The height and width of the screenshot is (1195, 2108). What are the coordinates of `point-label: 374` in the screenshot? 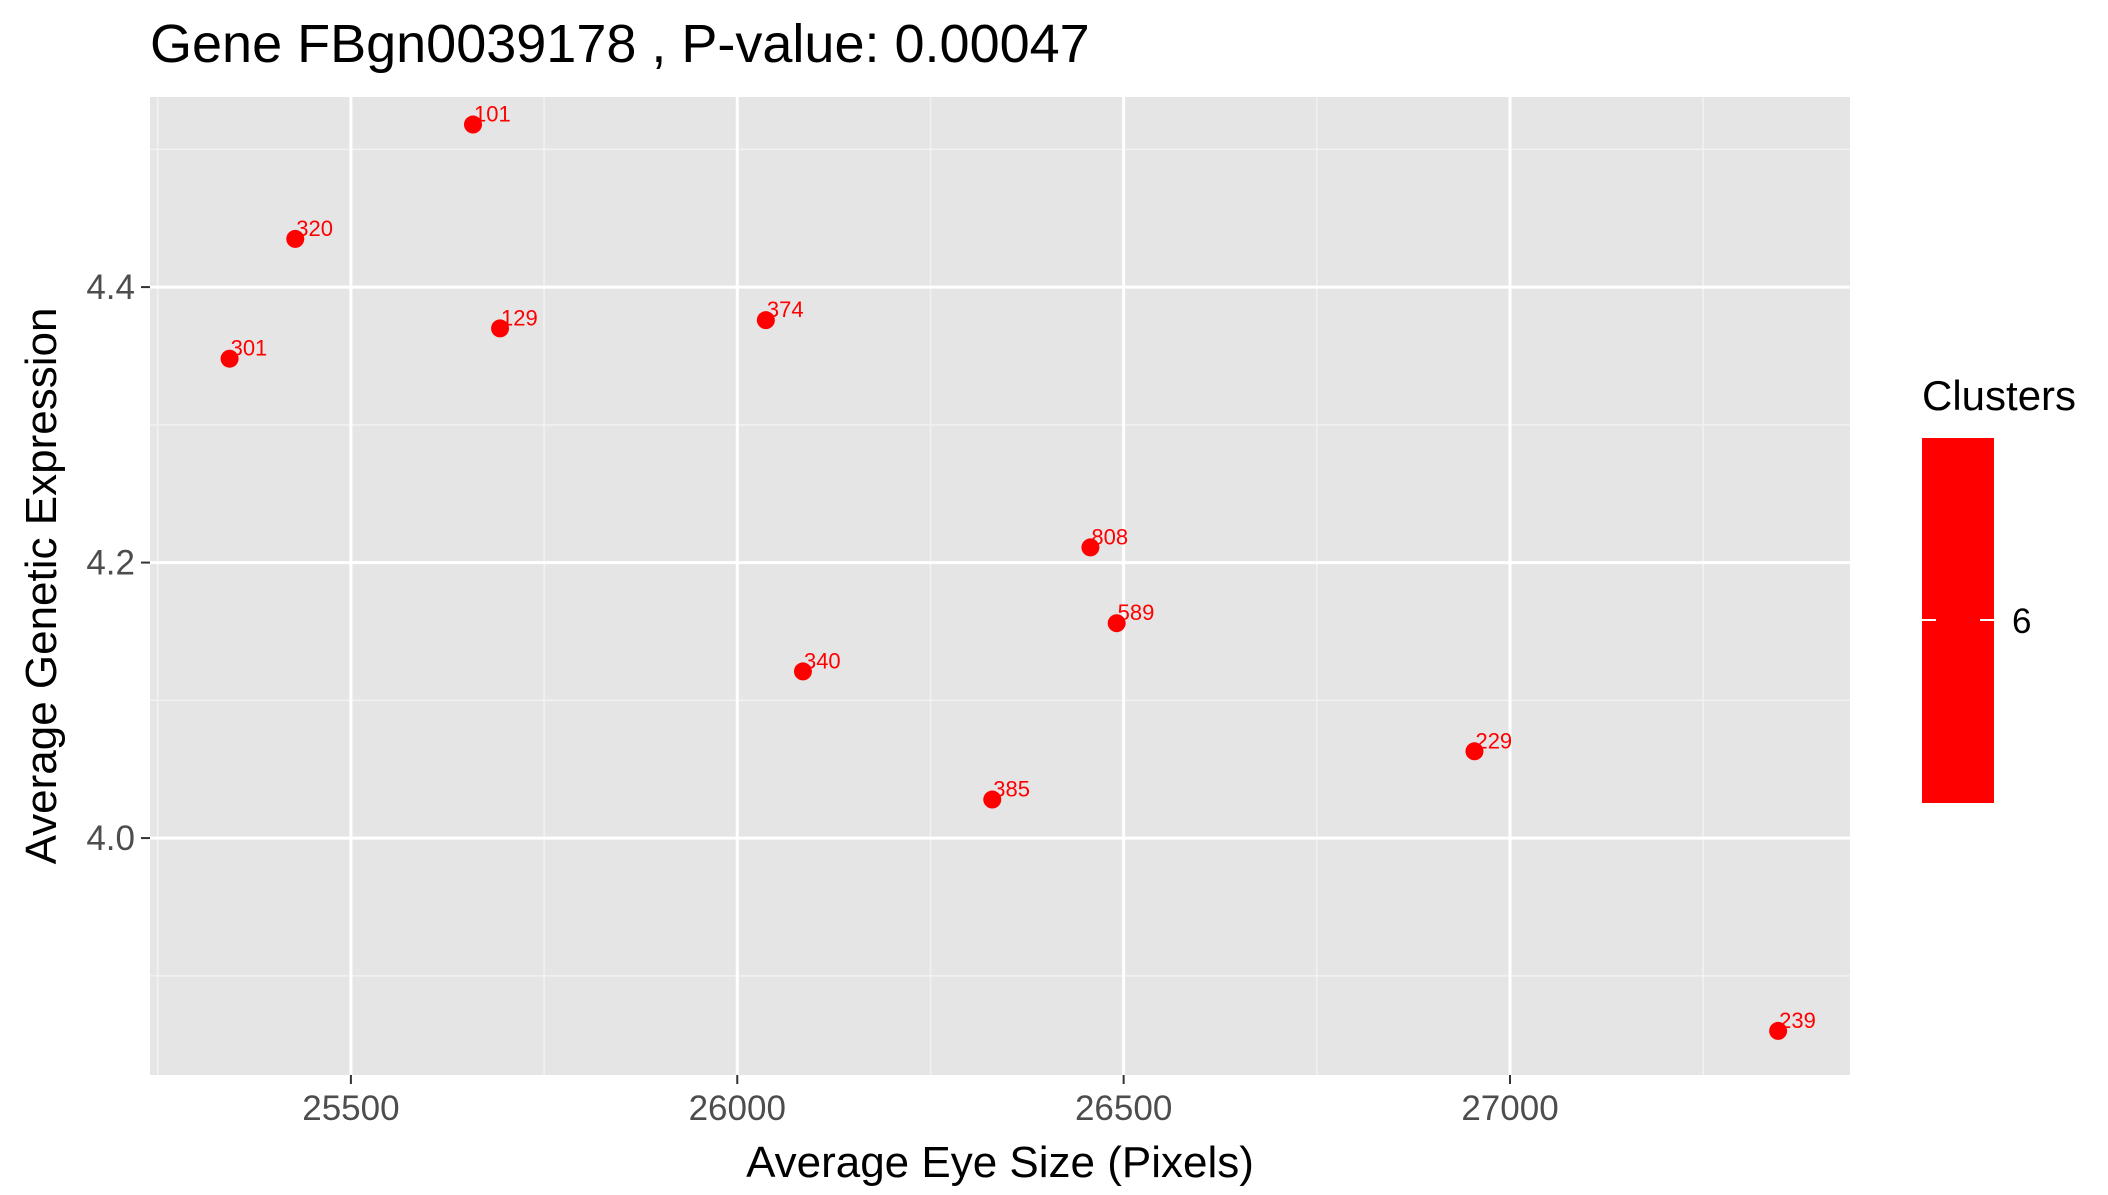 It's located at (785, 309).